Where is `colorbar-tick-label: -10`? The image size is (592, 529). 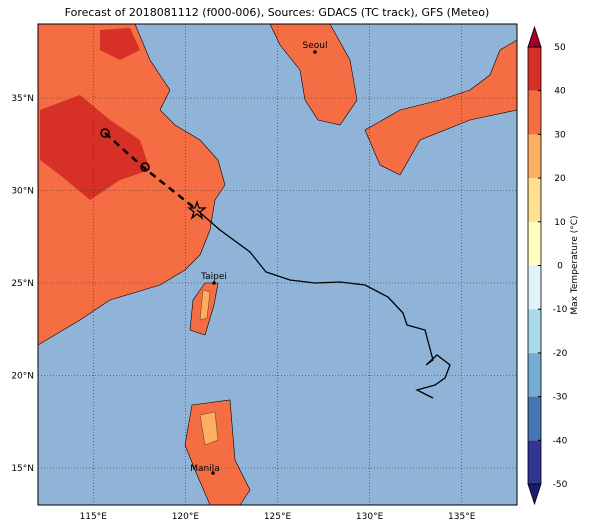 colorbar-tick-label: -10 is located at coordinates (560, 310).